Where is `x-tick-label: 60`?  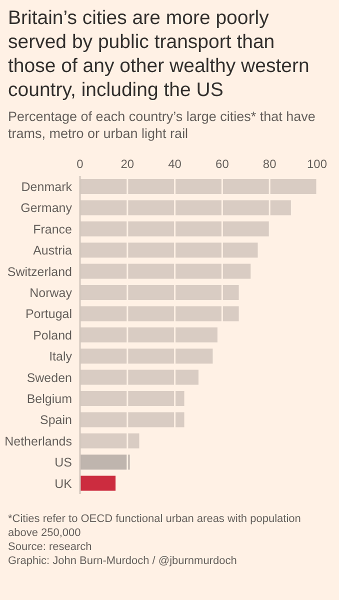
x-tick-label: 60 is located at coordinates (223, 164).